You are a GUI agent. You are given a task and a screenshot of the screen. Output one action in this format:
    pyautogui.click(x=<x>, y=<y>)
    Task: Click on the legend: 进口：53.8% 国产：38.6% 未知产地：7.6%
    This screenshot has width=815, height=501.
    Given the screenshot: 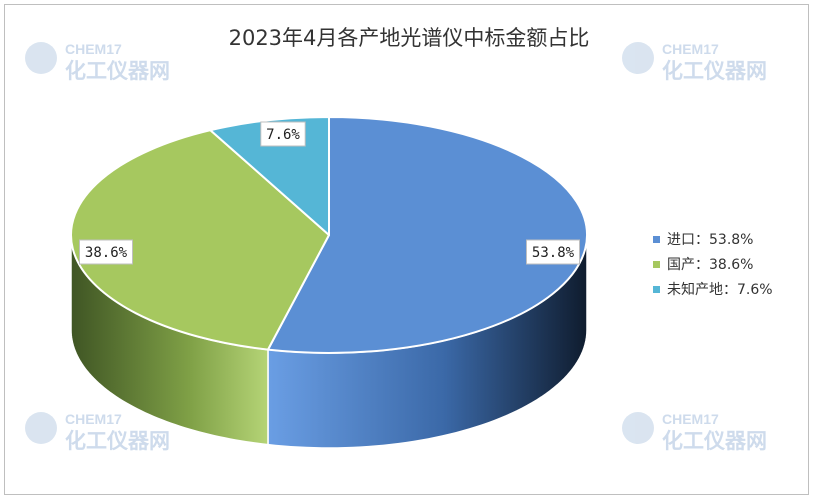 What is the action you would take?
    pyautogui.click(x=713, y=265)
    